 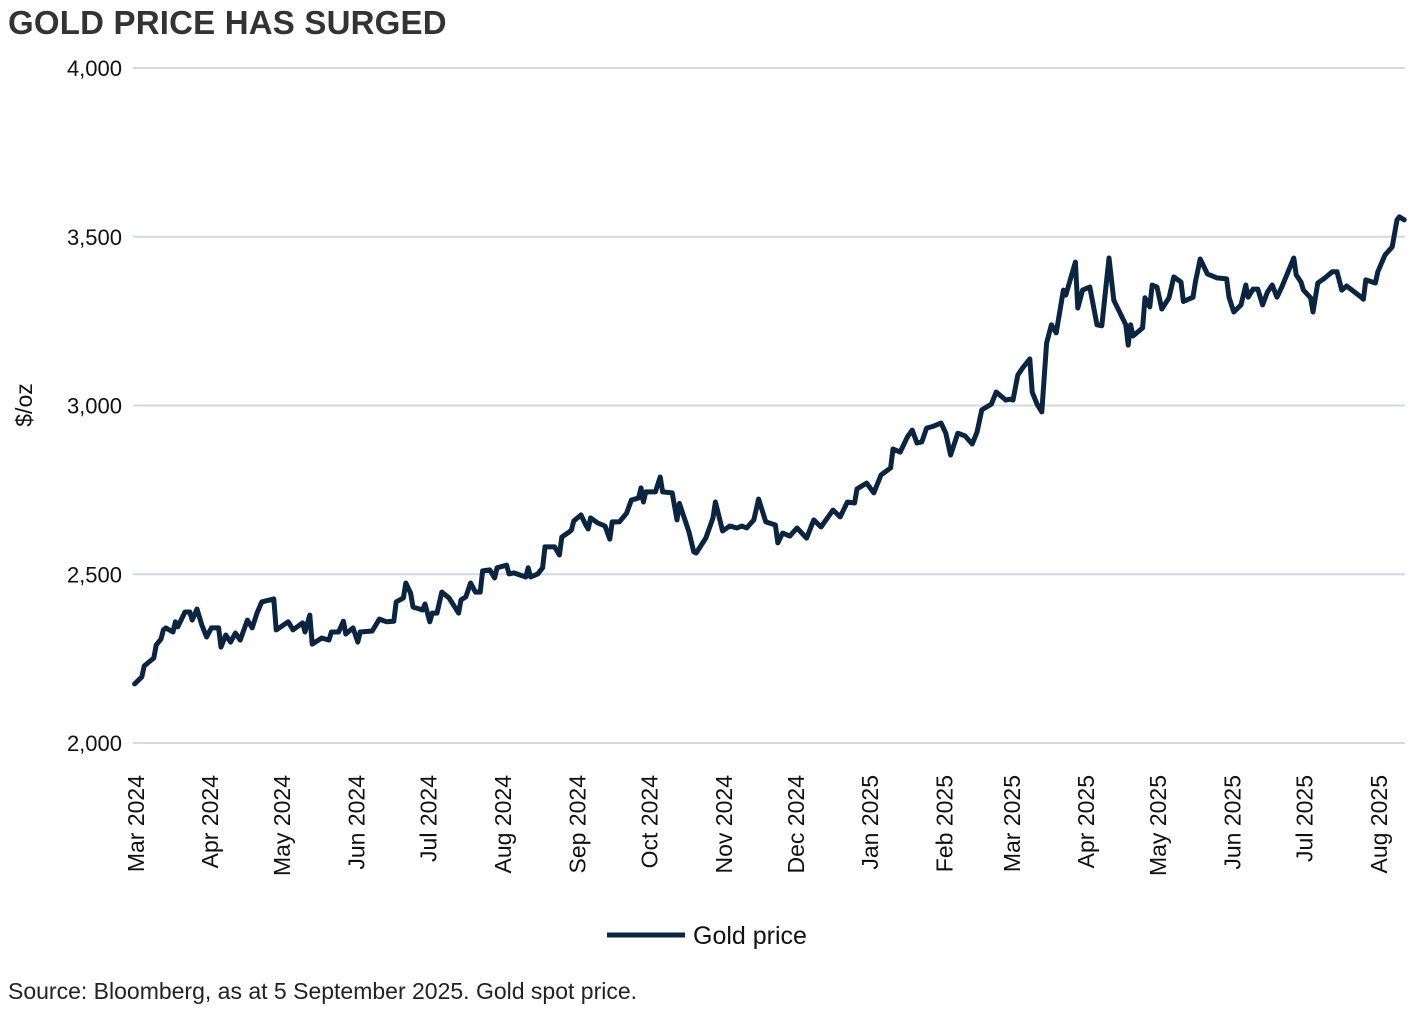 I want to click on y-tick-label: 3,500, so click(x=94, y=237).